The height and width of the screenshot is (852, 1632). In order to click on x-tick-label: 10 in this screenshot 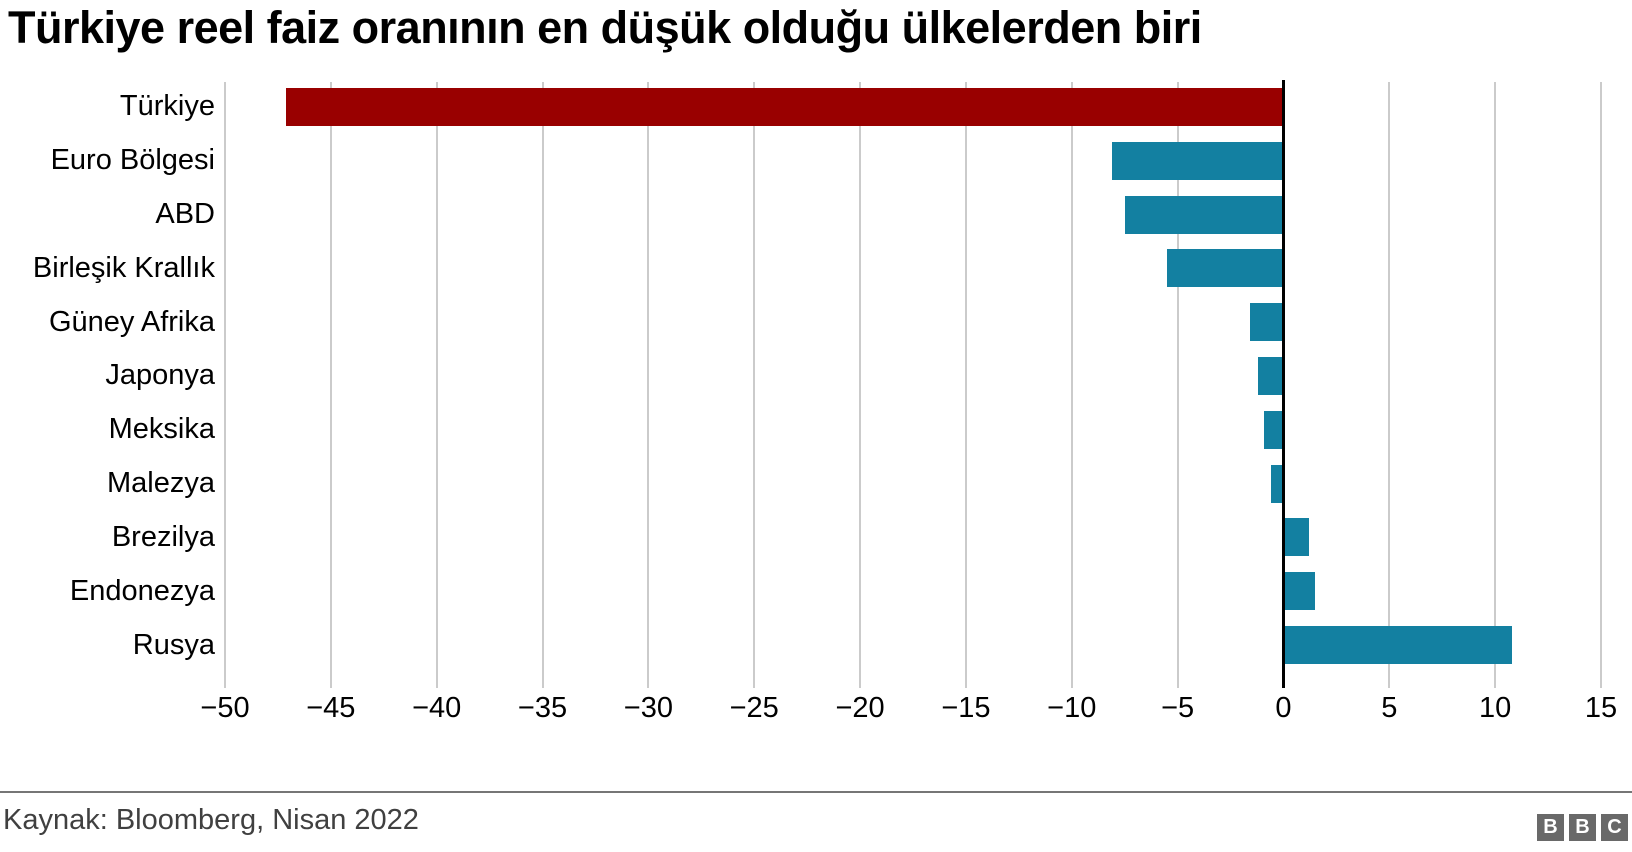, I will do `click(1495, 708)`.